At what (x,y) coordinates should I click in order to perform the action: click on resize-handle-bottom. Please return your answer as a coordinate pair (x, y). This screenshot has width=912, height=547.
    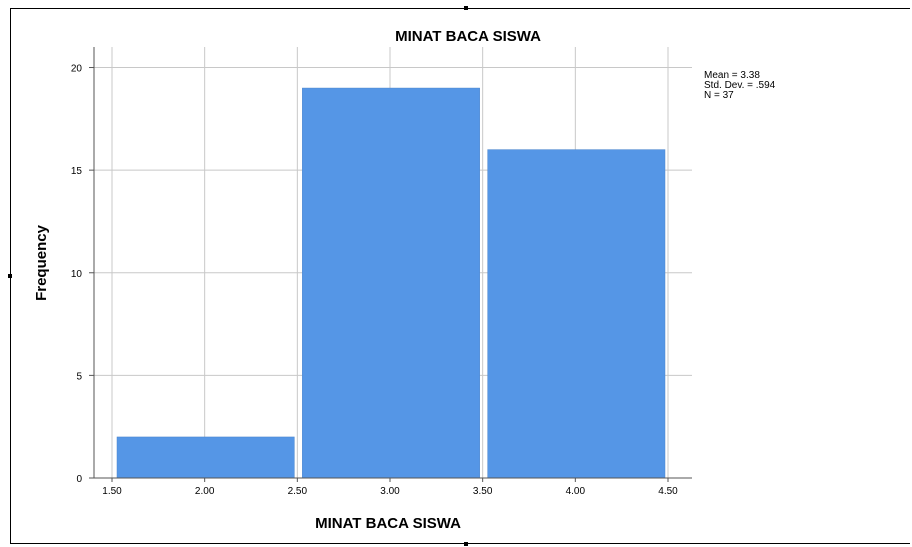
    Looking at the image, I should click on (466, 544).